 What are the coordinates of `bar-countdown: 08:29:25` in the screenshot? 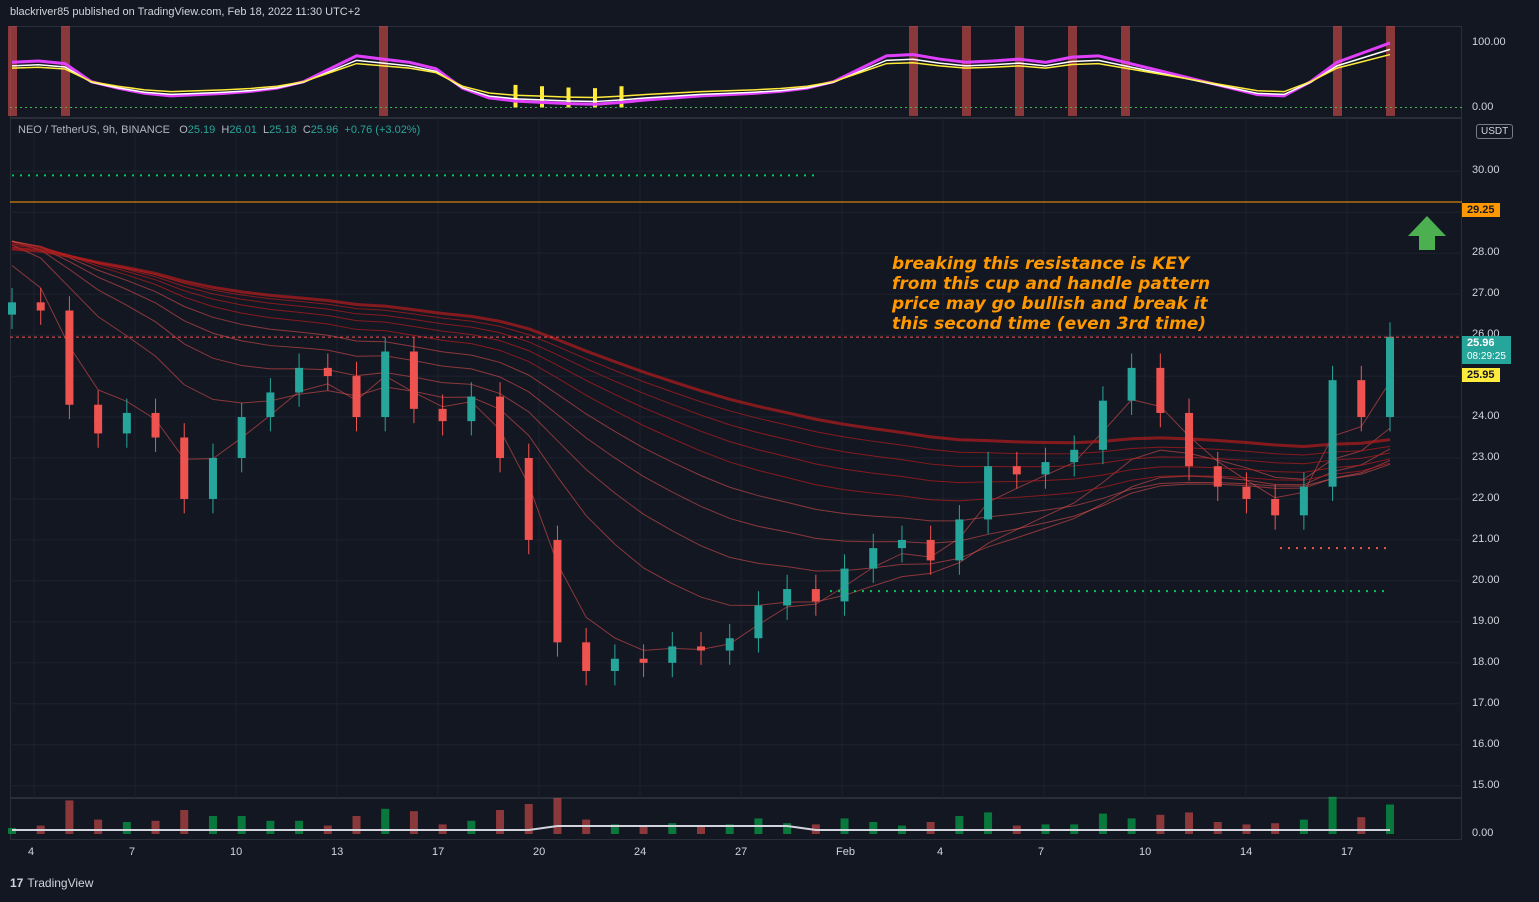 It's located at (1486, 356).